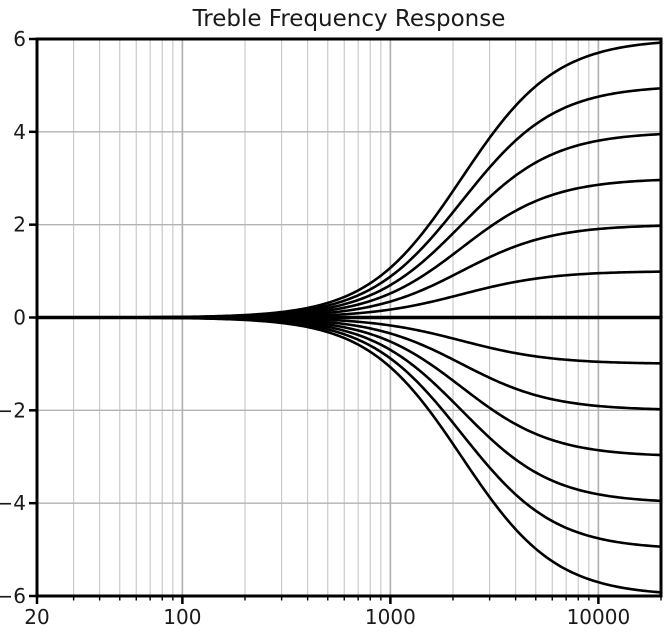  Describe the element at coordinates (182, 617) in the screenshot. I see `x-tick-label: 100` at that location.